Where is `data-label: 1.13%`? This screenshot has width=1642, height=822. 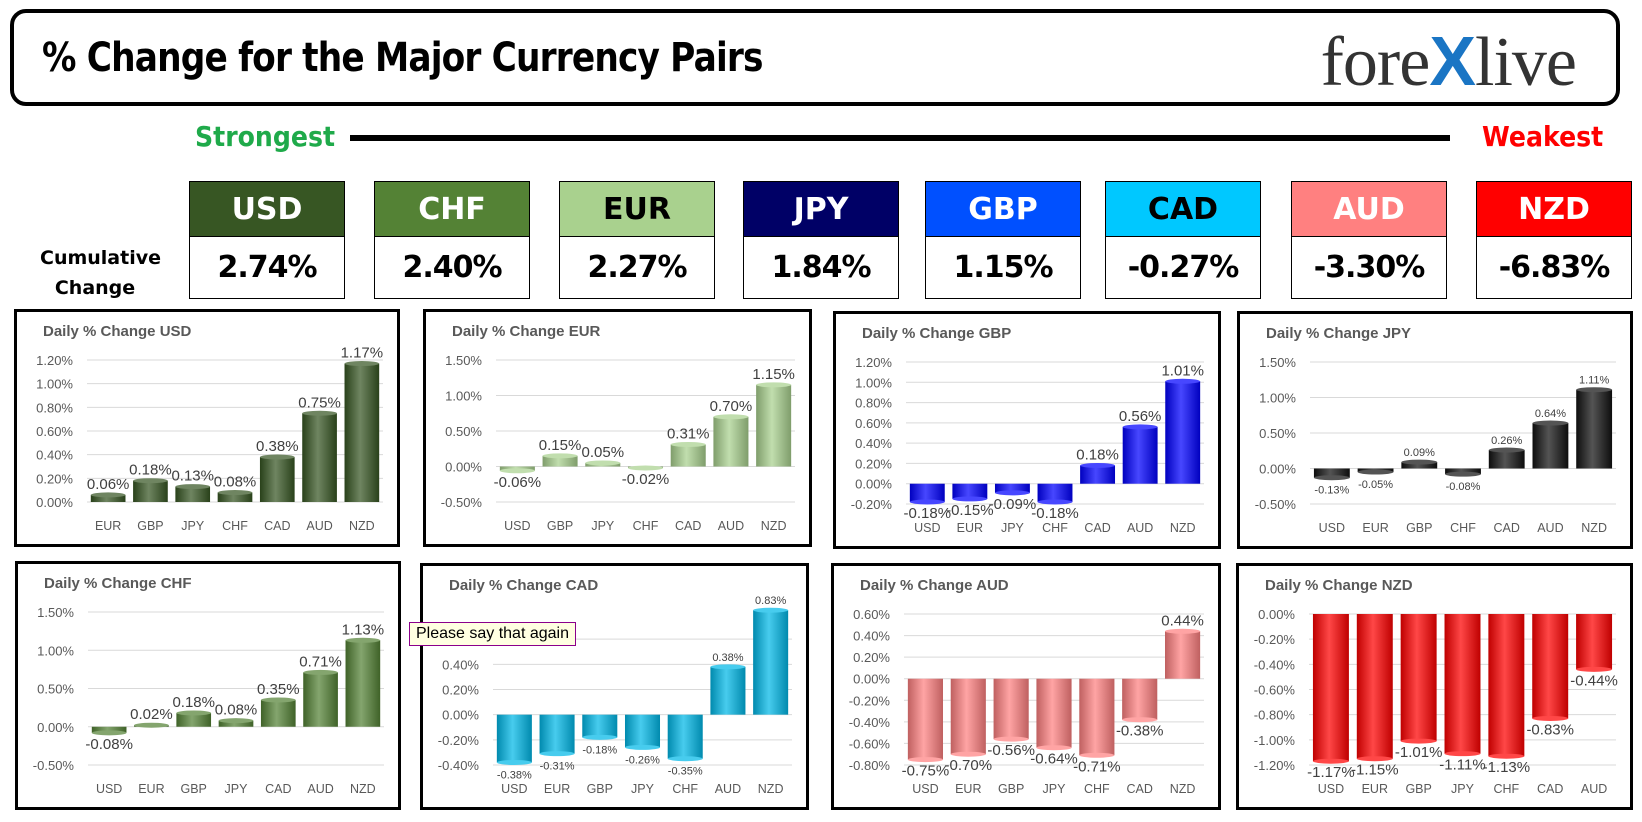
data-label: 1.13% is located at coordinates (363, 629).